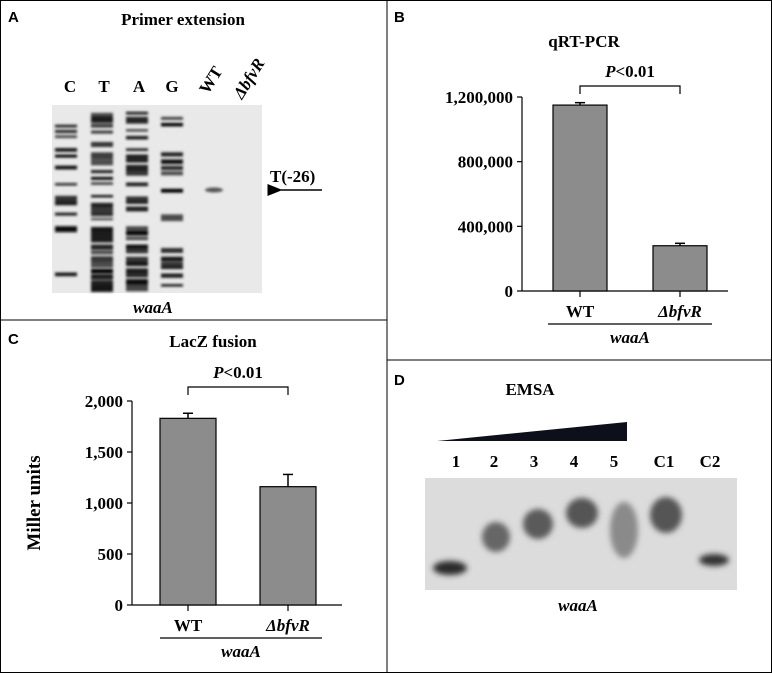 This screenshot has width=772, height=678. I want to click on panel-a-gene-label: waaA, so click(153, 307).